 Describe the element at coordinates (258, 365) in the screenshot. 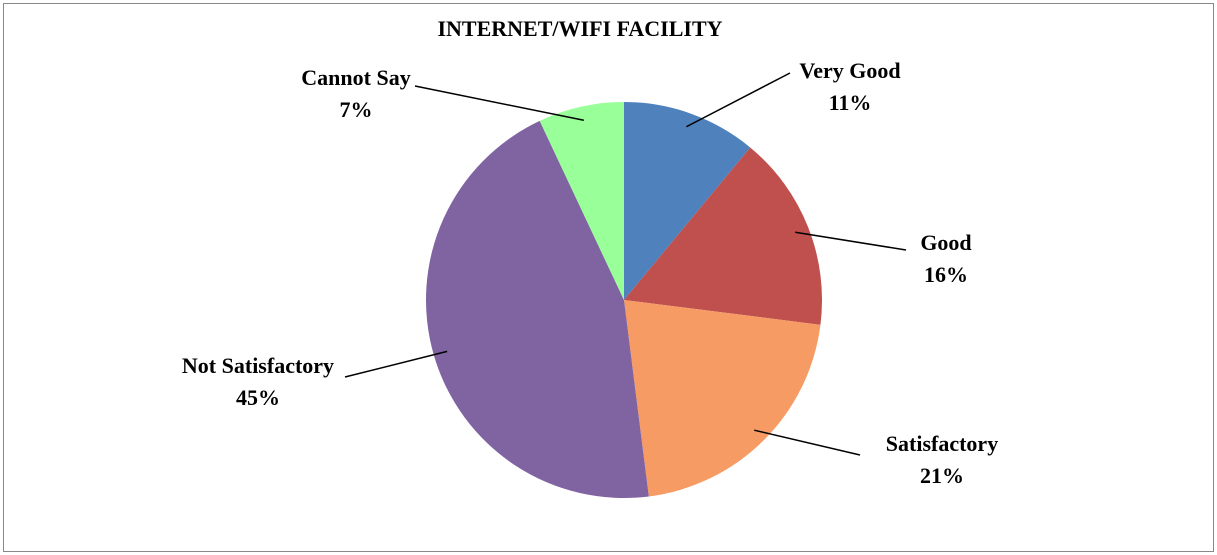

I see `slice-label: Not Satisfactory` at that location.